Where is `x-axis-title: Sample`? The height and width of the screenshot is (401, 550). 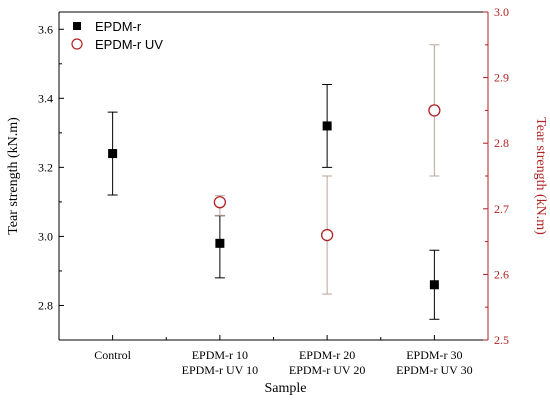 x-axis-title: Sample is located at coordinates (286, 388).